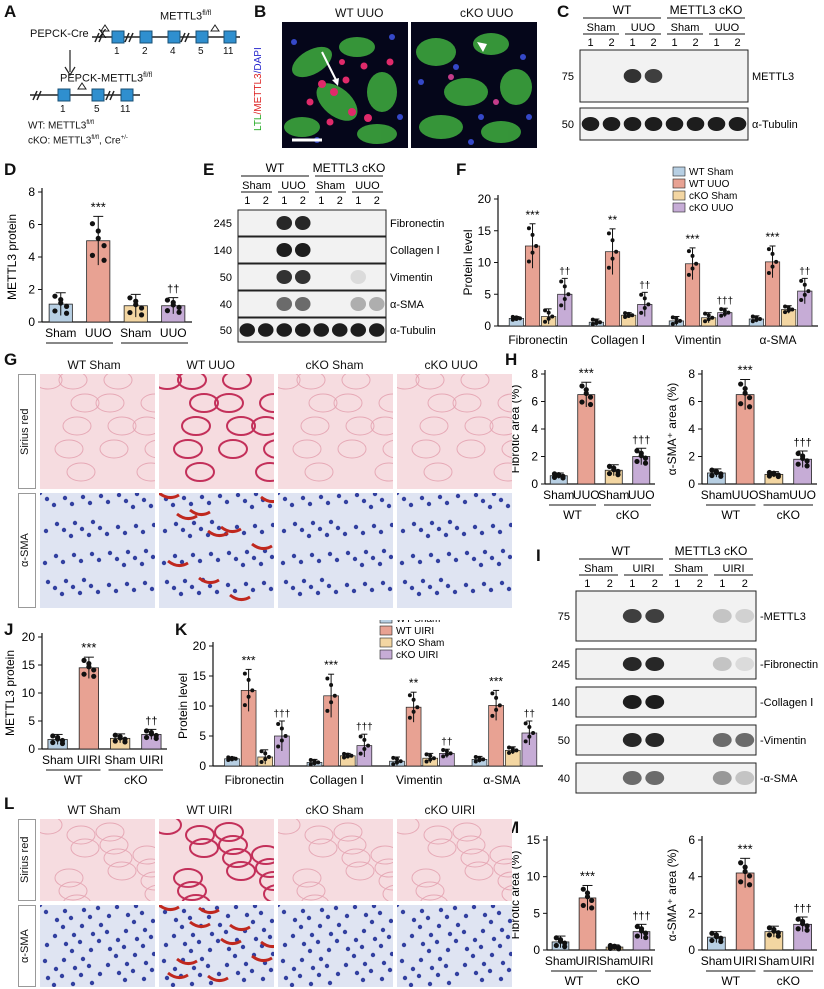  Describe the element at coordinates (534, 374) in the screenshot. I see `y-tick-label: 8` at that location.